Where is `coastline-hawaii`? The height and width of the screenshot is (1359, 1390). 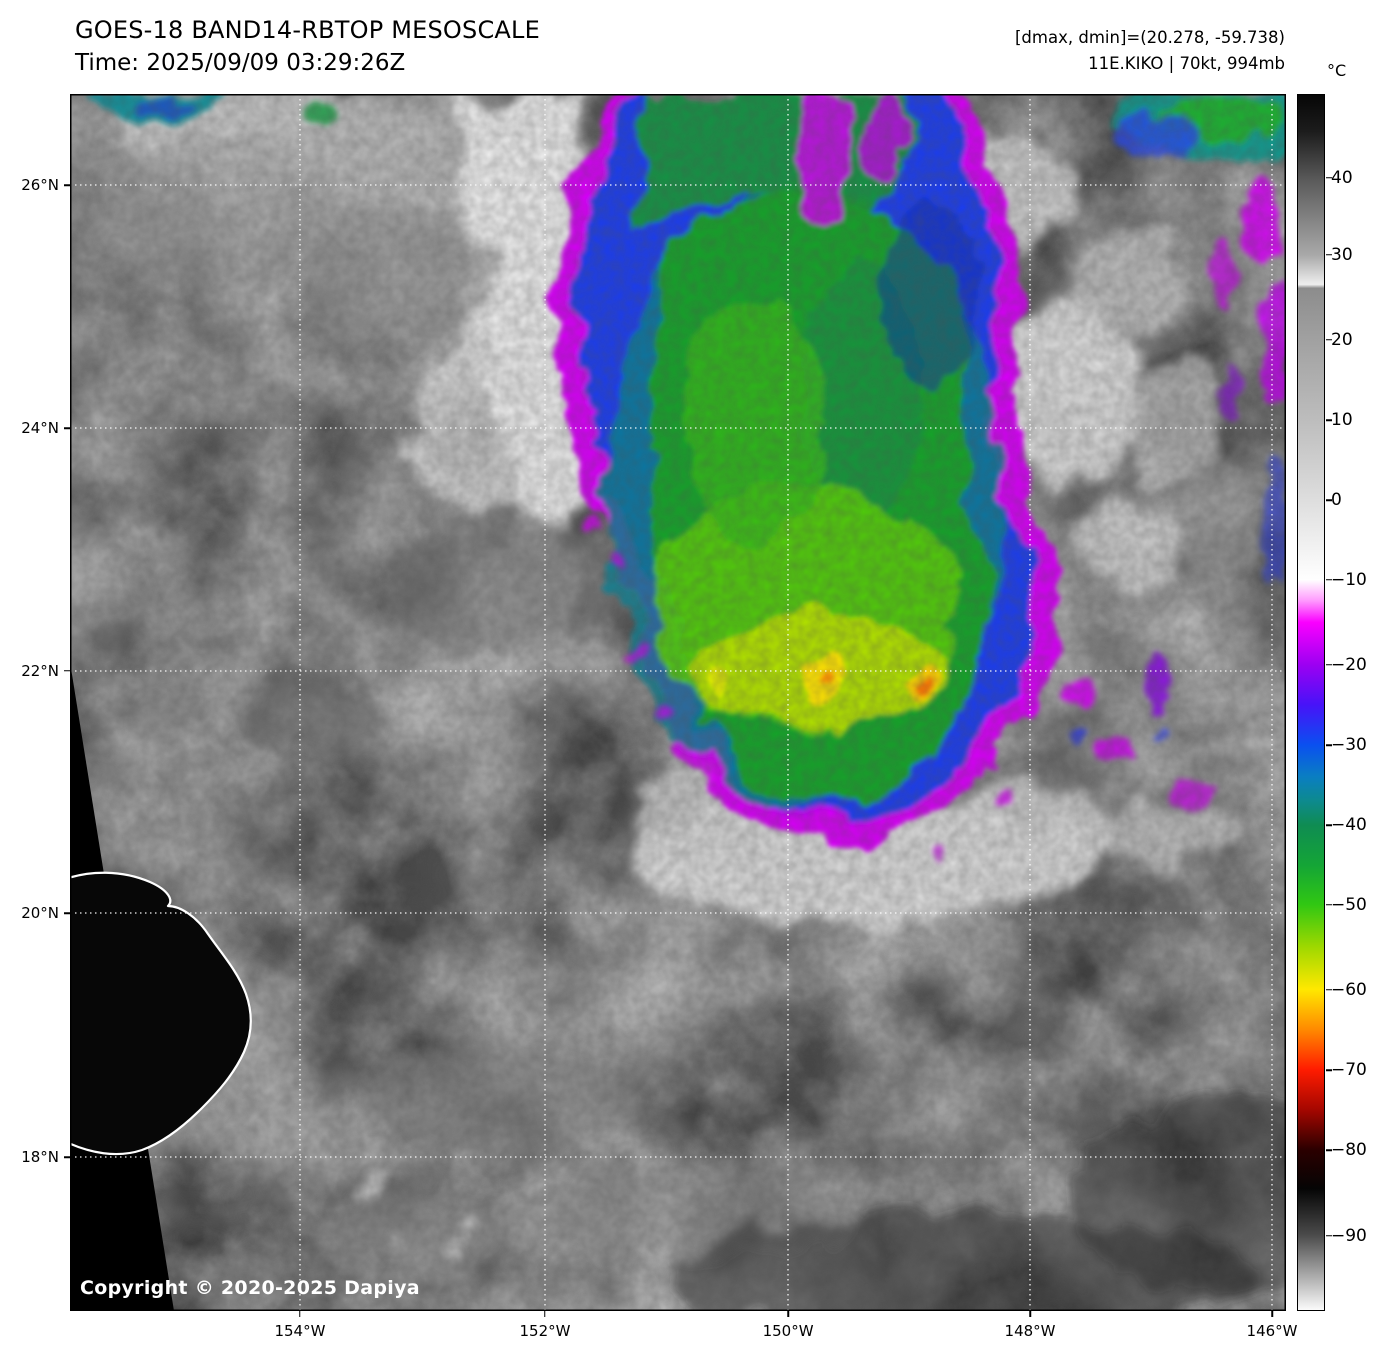 coastline-hawaii is located at coordinates (161, 1013).